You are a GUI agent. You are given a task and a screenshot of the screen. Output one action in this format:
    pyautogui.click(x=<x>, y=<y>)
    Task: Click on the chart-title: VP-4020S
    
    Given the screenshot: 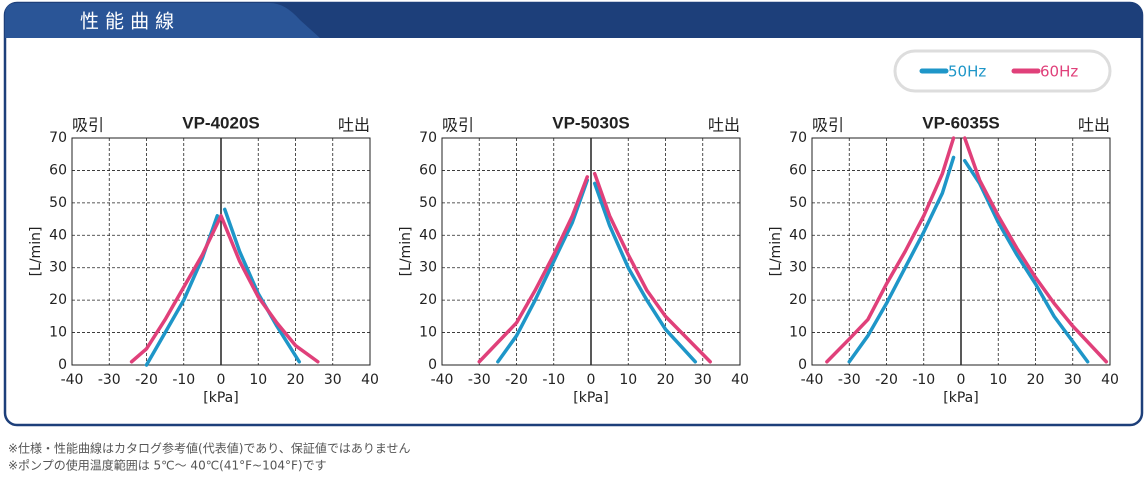 What is the action you would take?
    pyautogui.click(x=221, y=122)
    